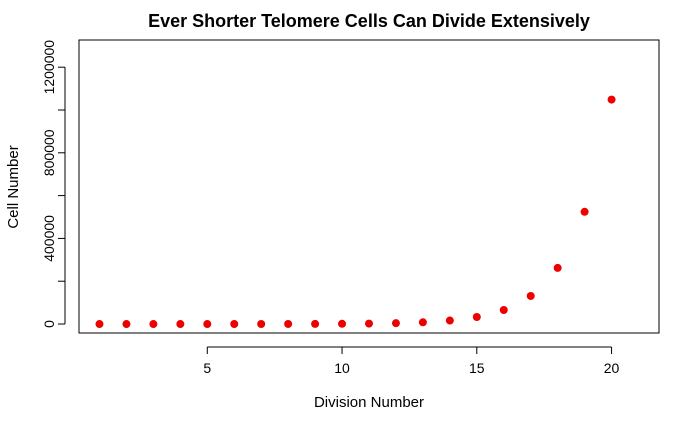  What do you see at coordinates (207, 368) in the screenshot?
I see `x-tick-label: 5` at bounding box center [207, 368].